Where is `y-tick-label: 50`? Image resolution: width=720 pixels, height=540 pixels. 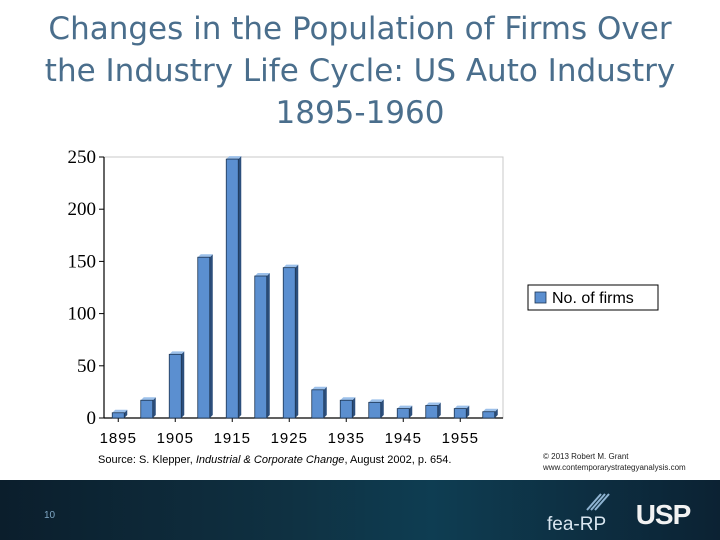
y-tick-label: 50 is located at coordinates (86, 366).